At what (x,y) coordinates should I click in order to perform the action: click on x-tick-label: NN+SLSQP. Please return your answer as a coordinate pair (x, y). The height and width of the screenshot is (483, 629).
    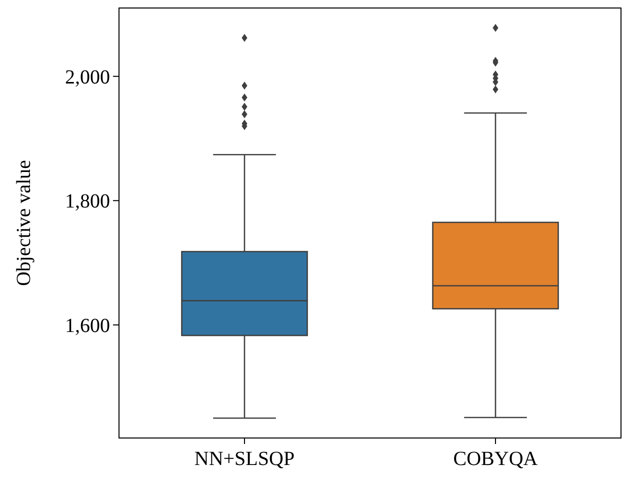
    Looking at the image, I should click on (244, 459).